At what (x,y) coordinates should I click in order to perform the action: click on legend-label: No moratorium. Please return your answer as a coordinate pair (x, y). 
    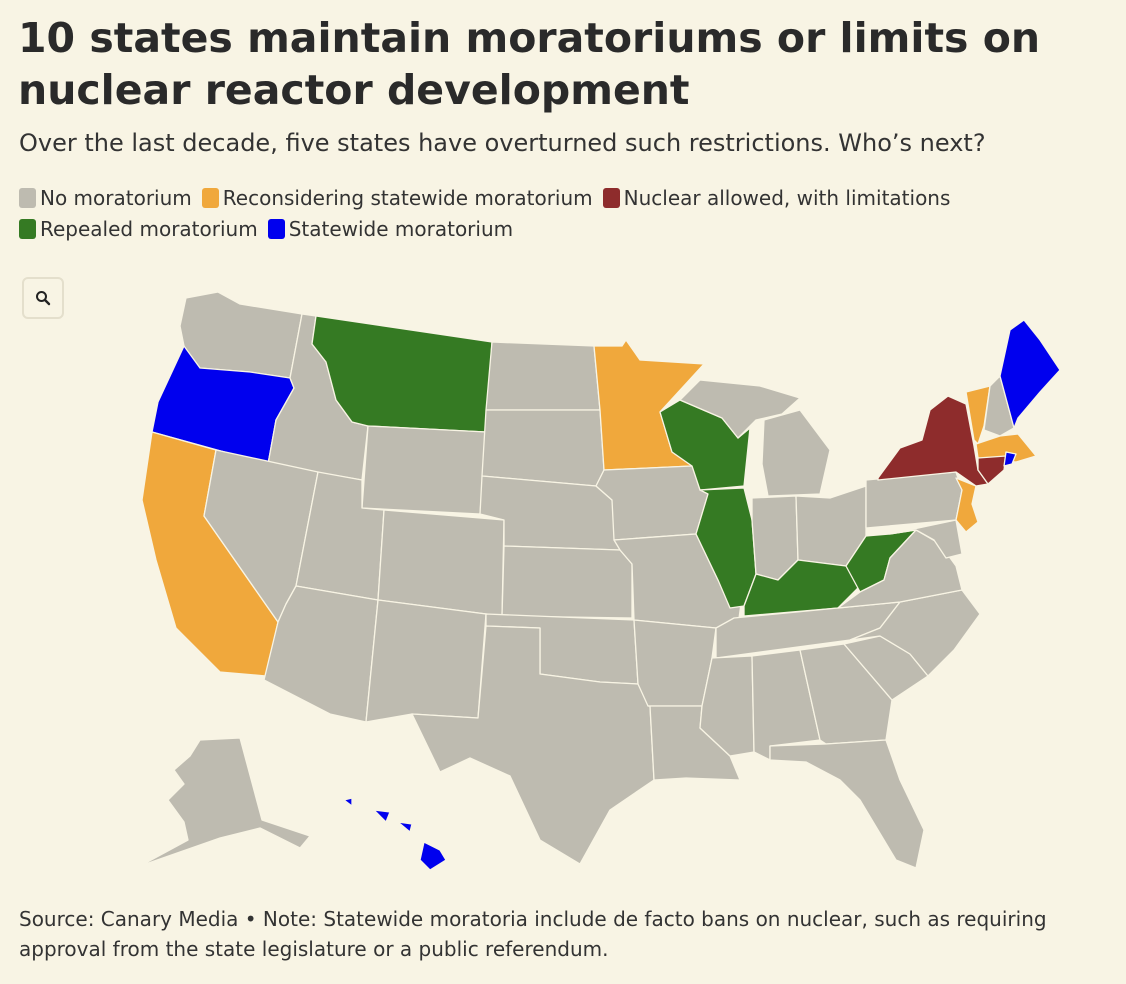
    Looking at the image, I should click on (116, 198).